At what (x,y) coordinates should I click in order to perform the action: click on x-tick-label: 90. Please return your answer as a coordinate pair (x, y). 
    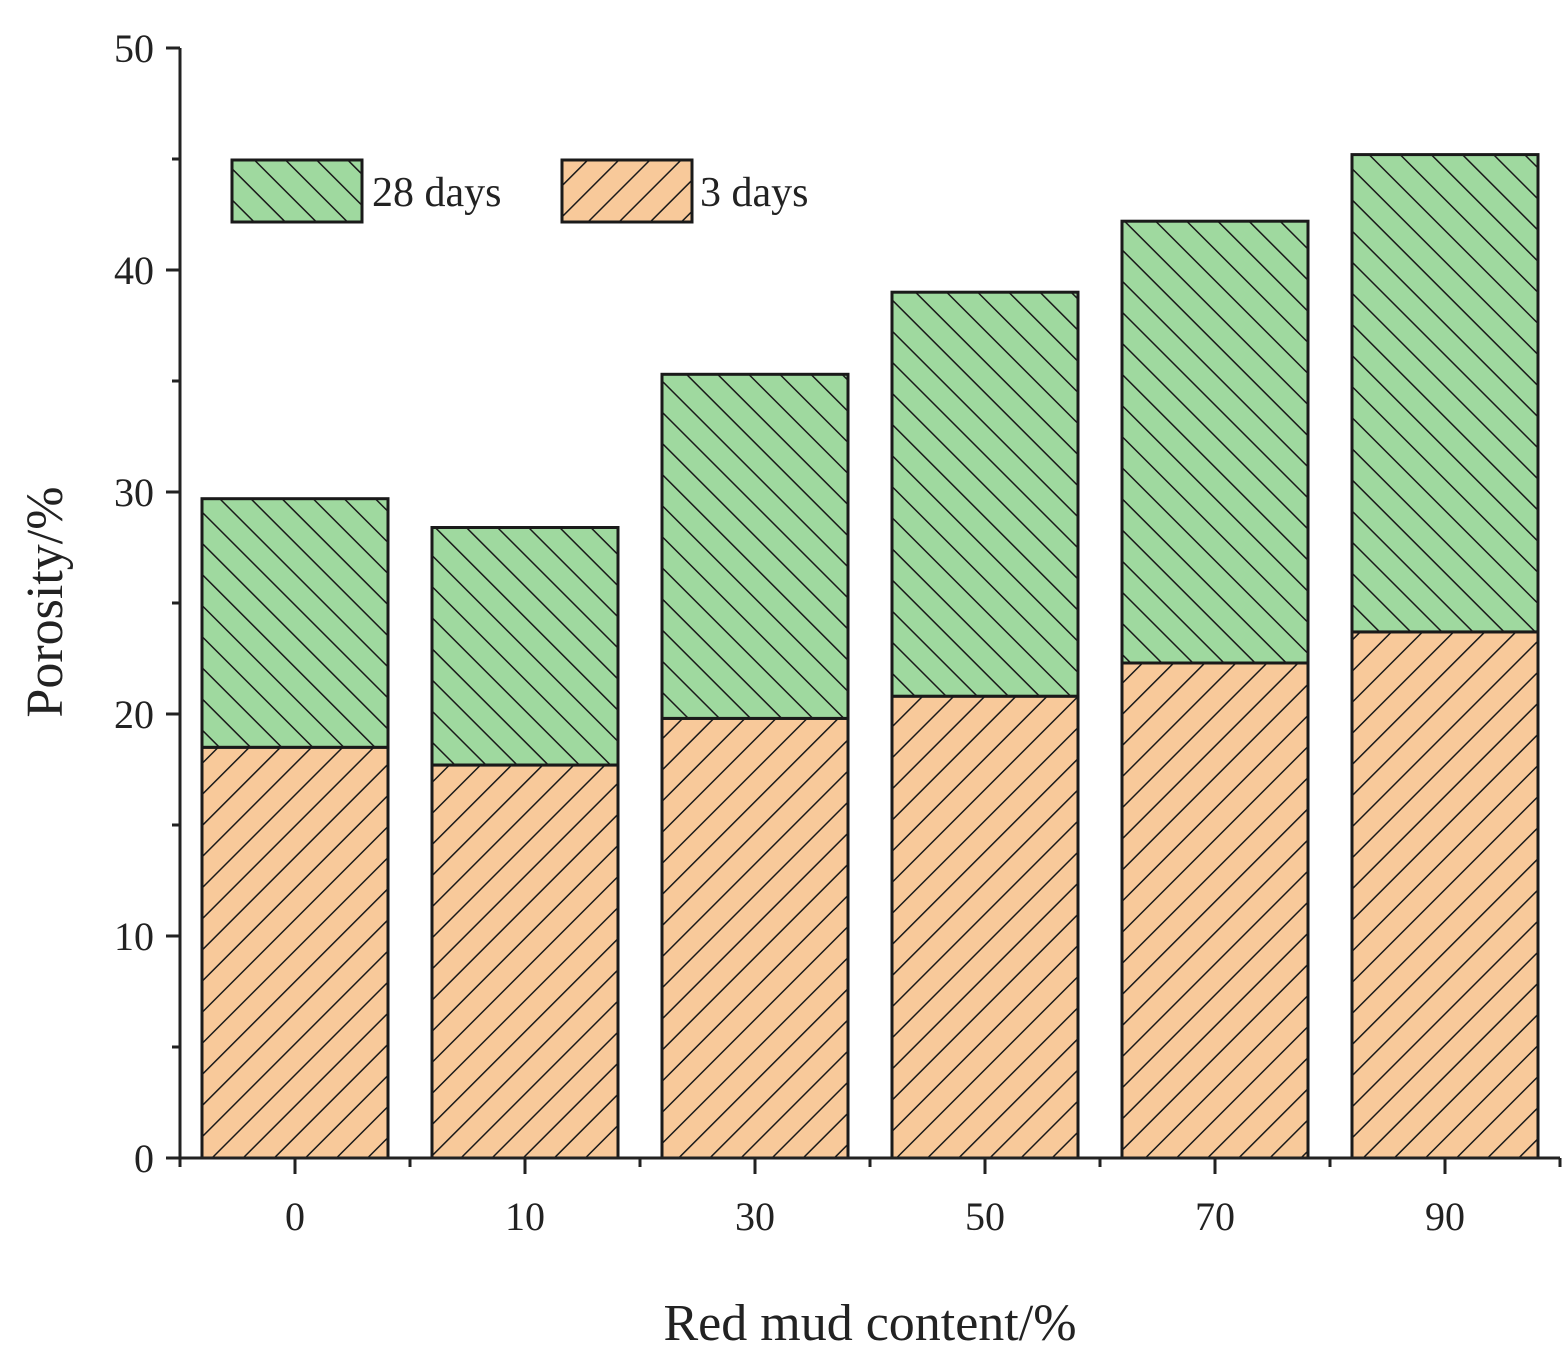
    Looking at the image, I should click on (1445, 1216).